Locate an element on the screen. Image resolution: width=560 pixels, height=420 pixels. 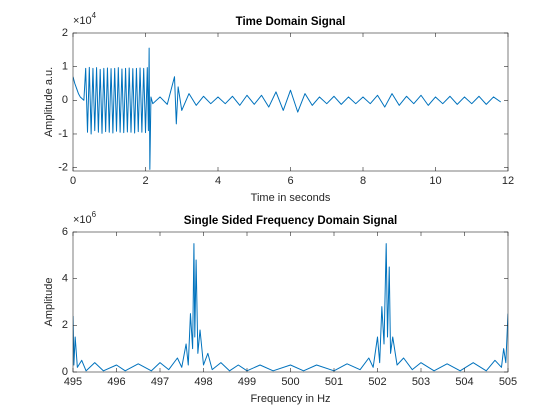
x-tick-label: 10 is located at coordinates (435, 181).